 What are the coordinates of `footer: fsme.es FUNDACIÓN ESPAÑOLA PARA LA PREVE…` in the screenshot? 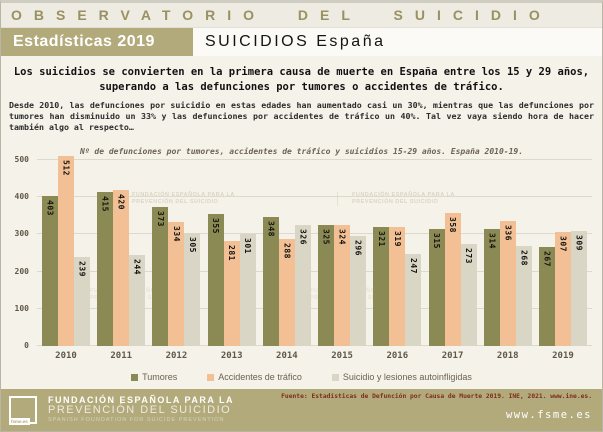 It's located at (301, 410).